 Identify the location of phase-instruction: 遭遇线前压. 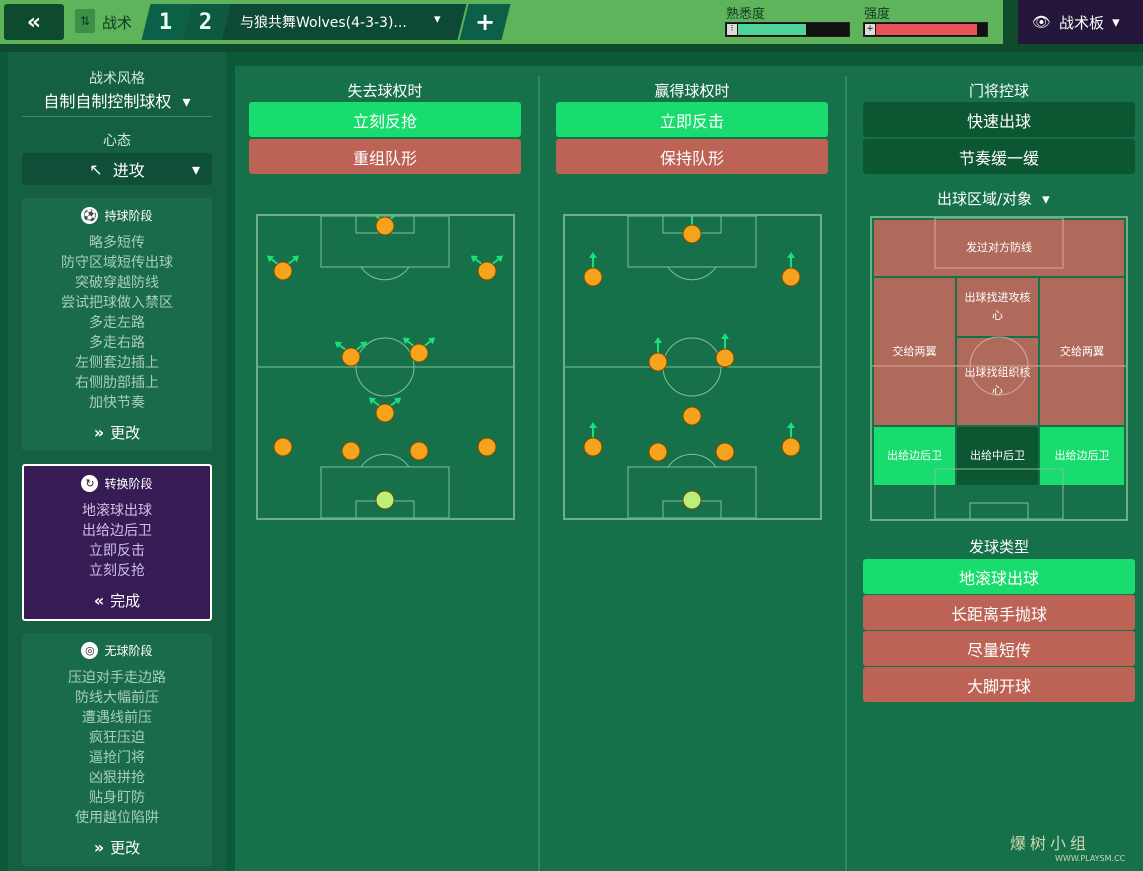
(117, 718).